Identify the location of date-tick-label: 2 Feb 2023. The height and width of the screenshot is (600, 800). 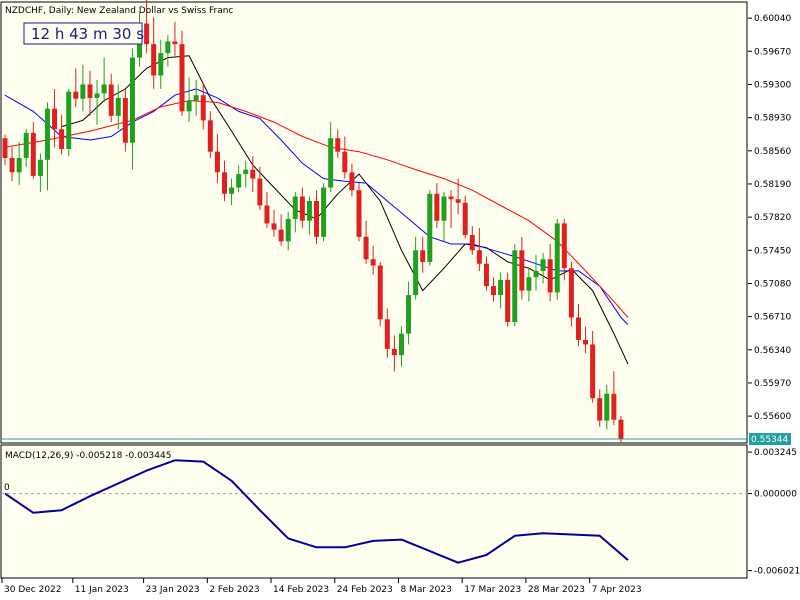
(234, 590).